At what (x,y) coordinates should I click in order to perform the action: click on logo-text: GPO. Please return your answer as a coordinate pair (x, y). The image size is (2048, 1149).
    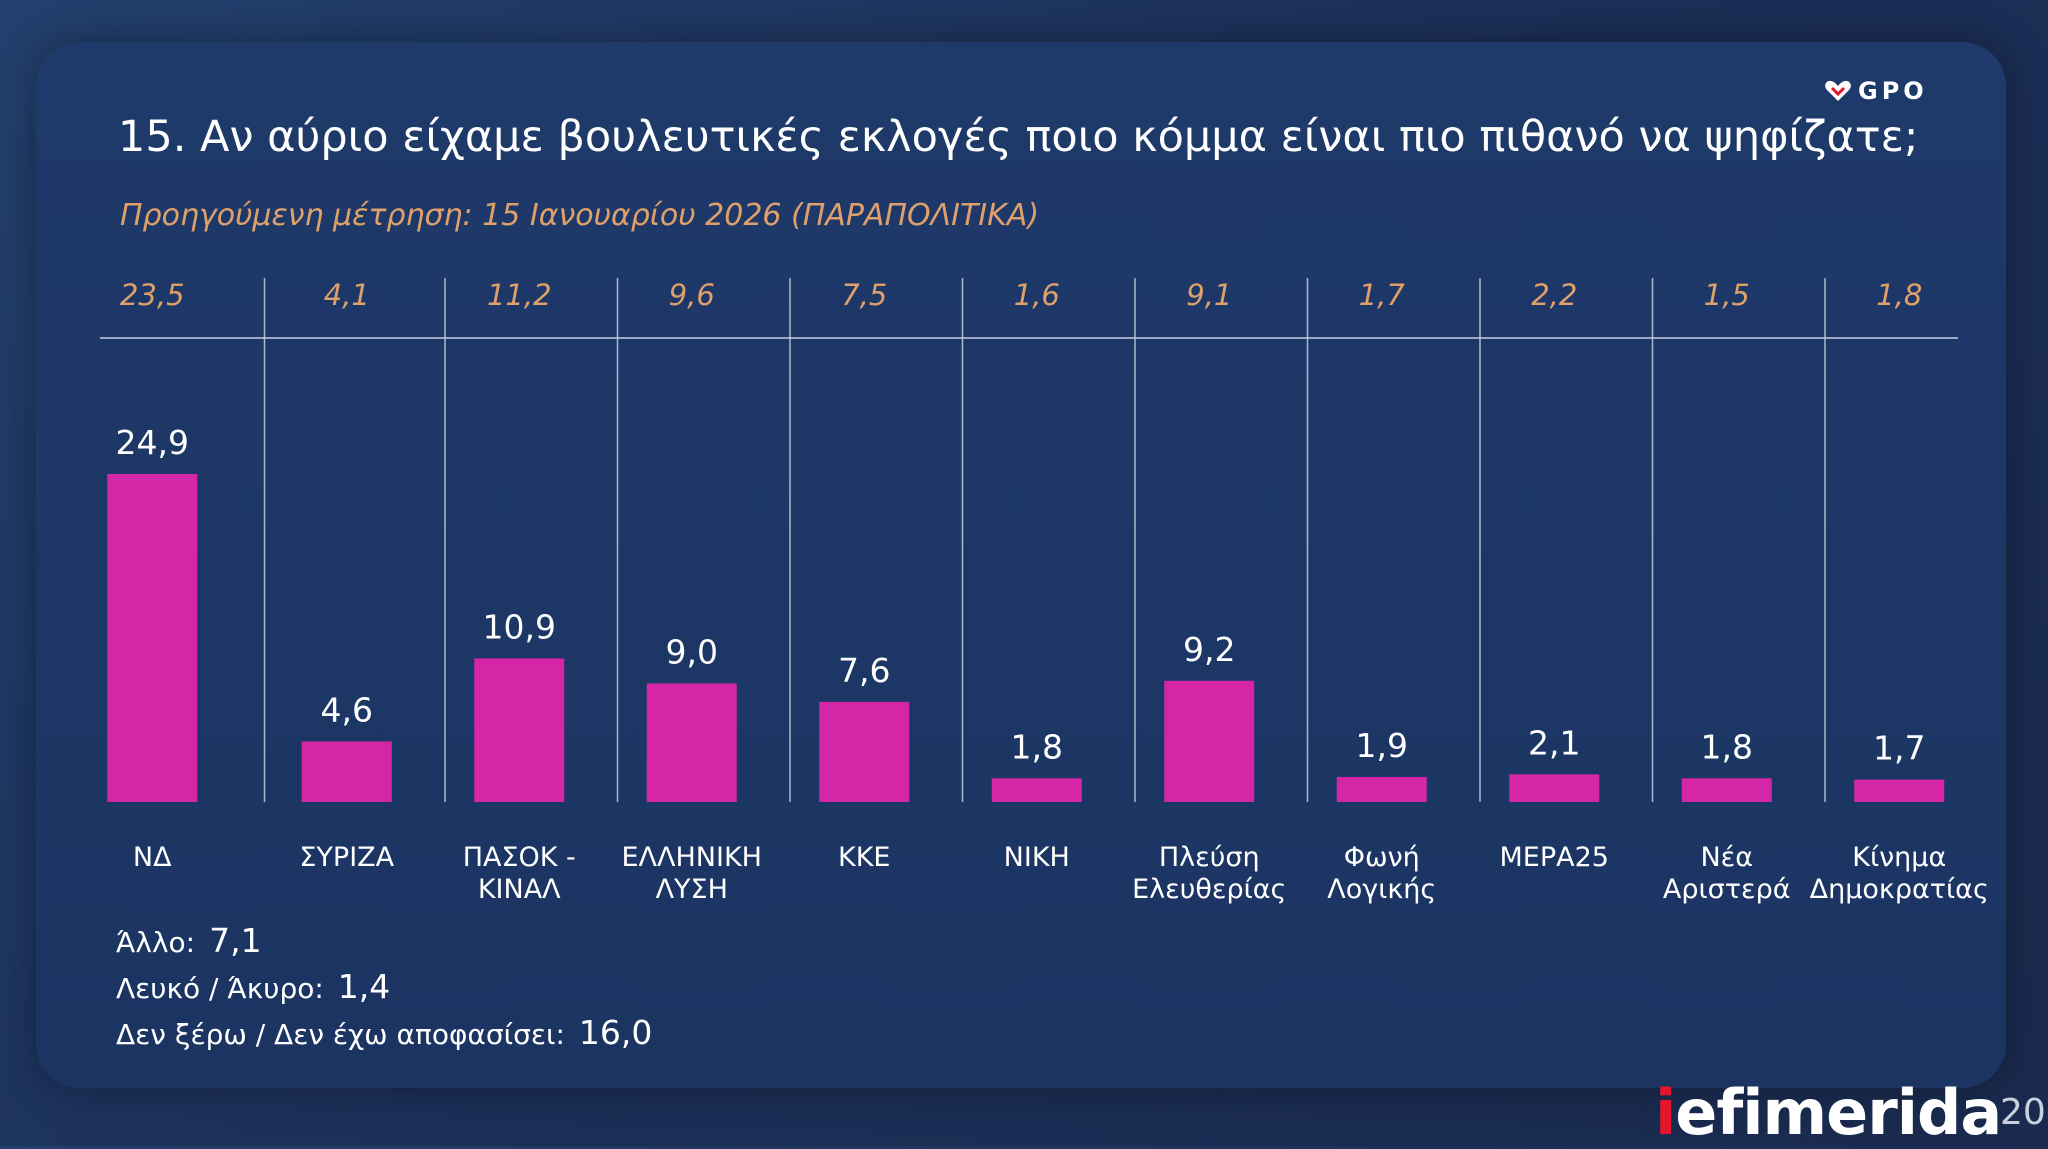
    Looking at the image, I should click on (1893, 91).